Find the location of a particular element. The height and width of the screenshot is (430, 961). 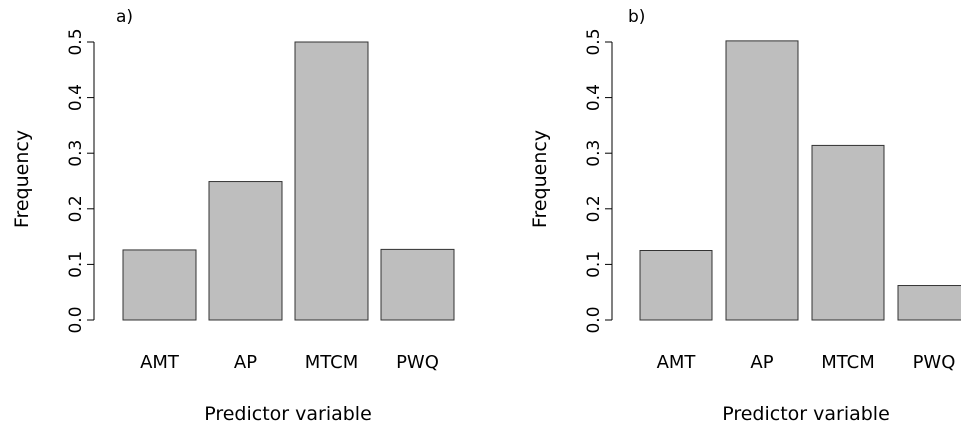

panel-label: a) is located at coordinates (124, 17).